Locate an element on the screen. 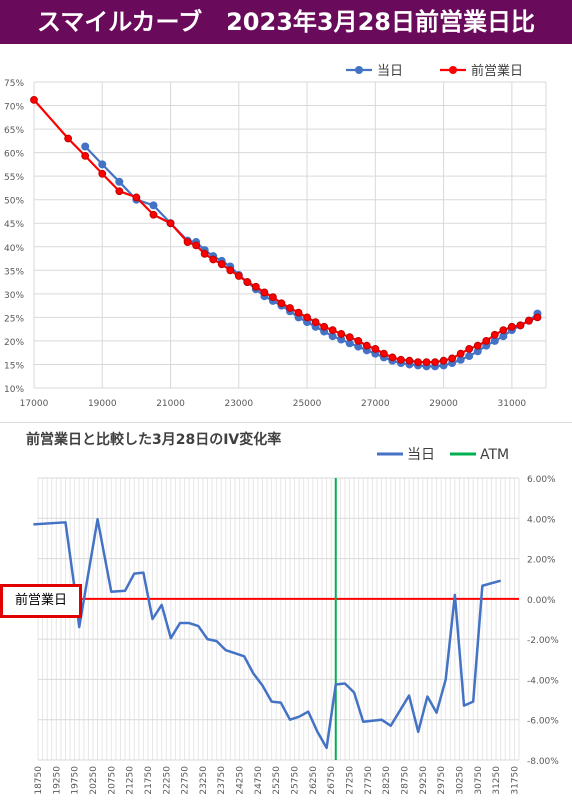  divider is located at coordinates (286, 422).